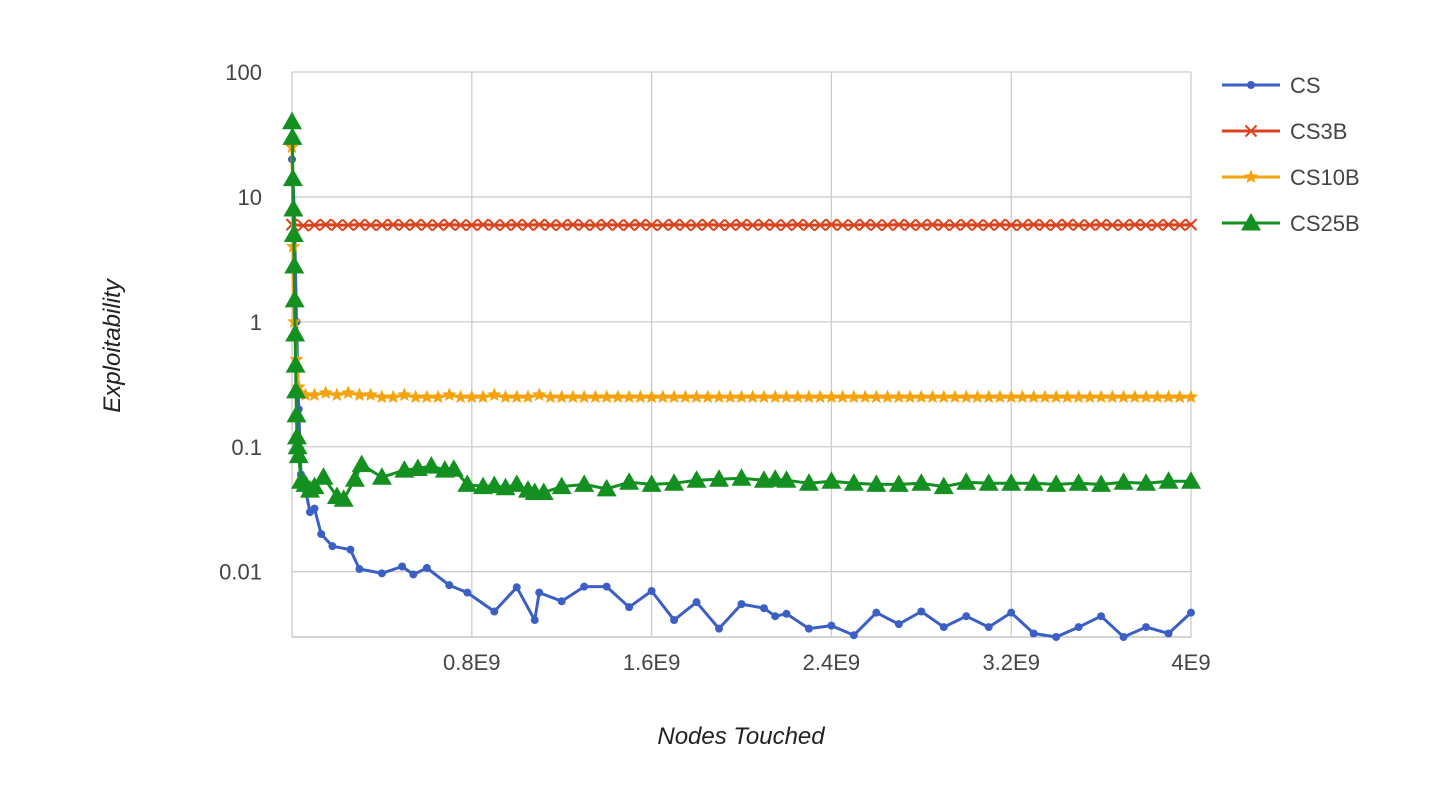 Image resolution: width=1446 pixels, height=803 pixels. Describe the element at coordinates (1251, 131) in the screenshot. I see `legend-marker-cs3b` at that location.